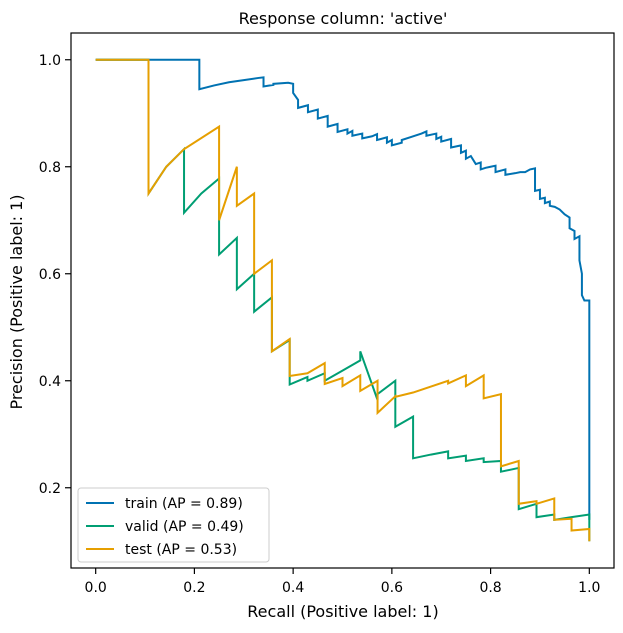  I want to click on y-tick-label: 0.8, so click(50, 168).